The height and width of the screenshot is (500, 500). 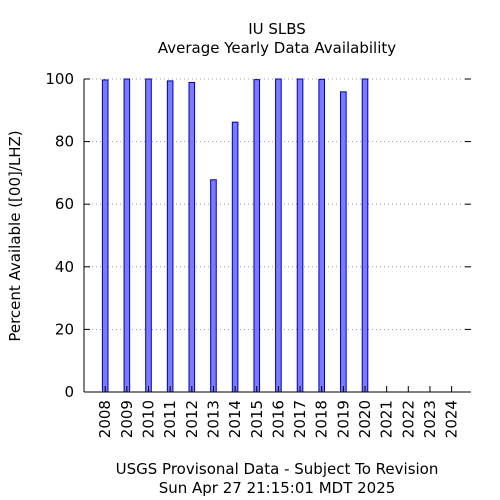 I want to click on y-tick-label: 0, so click(x=69, y=392).